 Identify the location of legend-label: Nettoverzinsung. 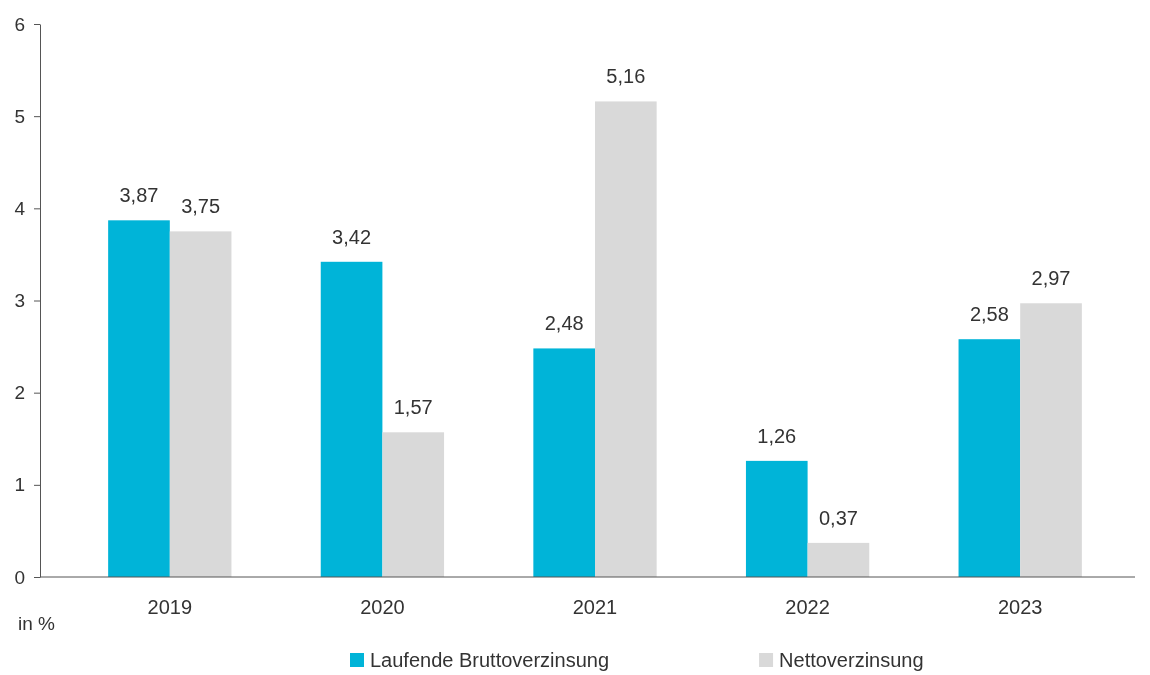
(851, 660).